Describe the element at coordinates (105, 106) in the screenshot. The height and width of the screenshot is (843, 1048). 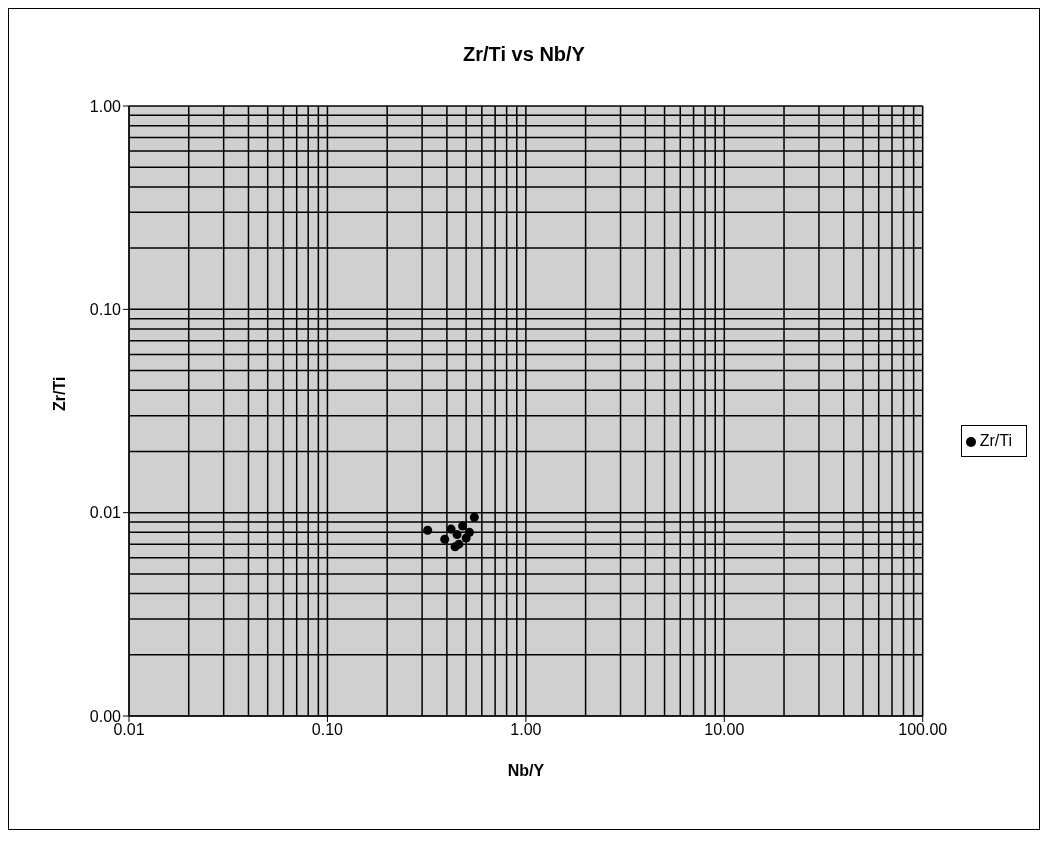
I see `y-tick-label: 1.00` at that location.